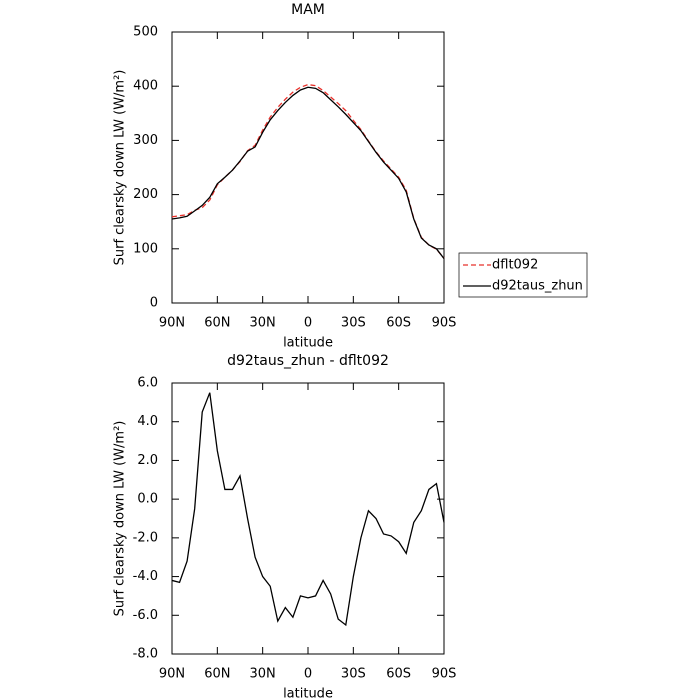  I want to click on y-tick-label: -8.0, so click(145, 654).